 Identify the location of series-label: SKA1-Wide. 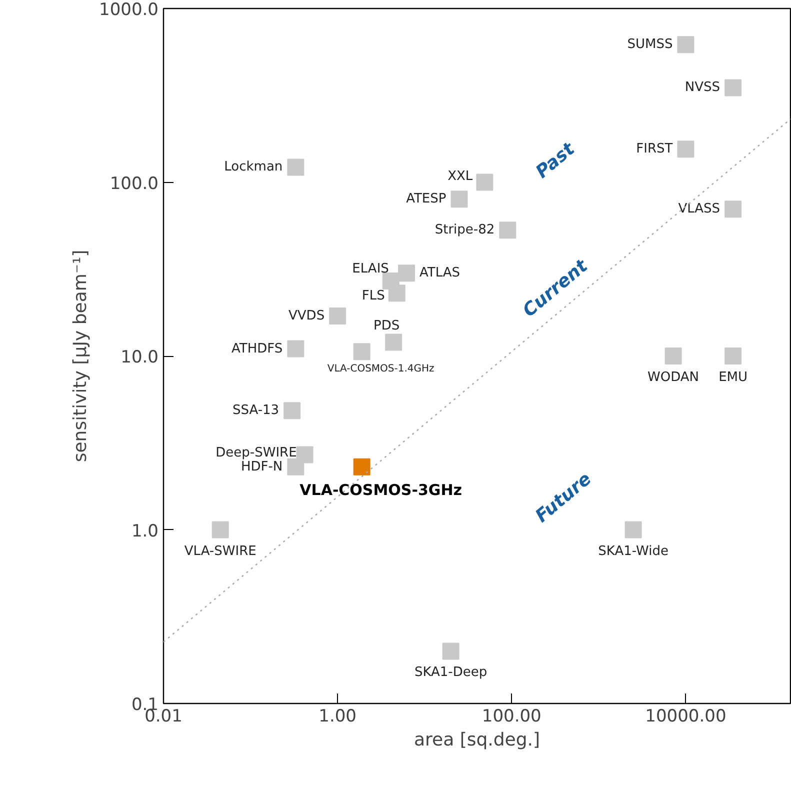
(633, 551).